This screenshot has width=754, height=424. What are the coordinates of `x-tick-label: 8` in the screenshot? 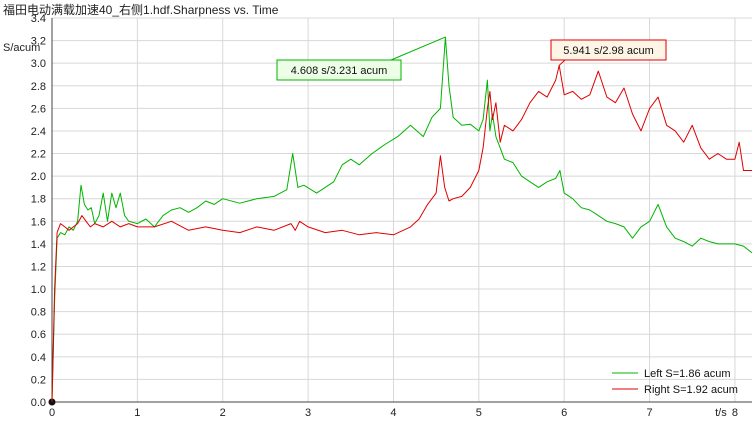 It's located at (735, 413).